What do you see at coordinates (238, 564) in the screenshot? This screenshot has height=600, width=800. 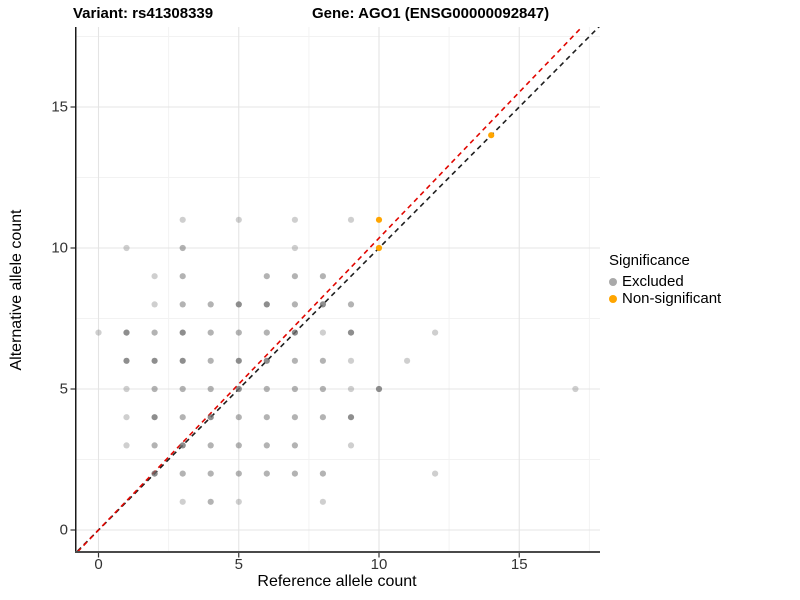 I see `x-tick-label: 5` at bounding box center [238, 564].